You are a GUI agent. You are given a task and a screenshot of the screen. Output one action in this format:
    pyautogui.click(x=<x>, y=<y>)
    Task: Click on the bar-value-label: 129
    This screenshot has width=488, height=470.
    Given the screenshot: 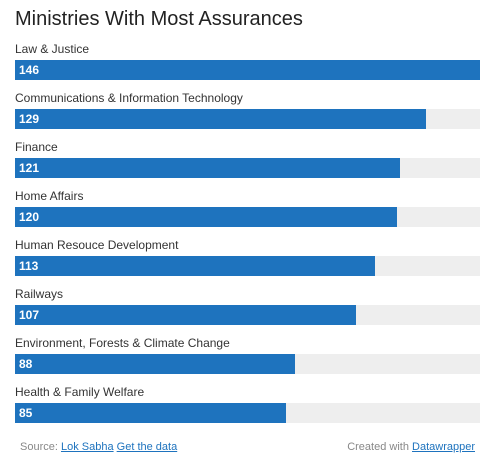 What is the action you would take?
    pyautogui.click(x=29, y=119)
    